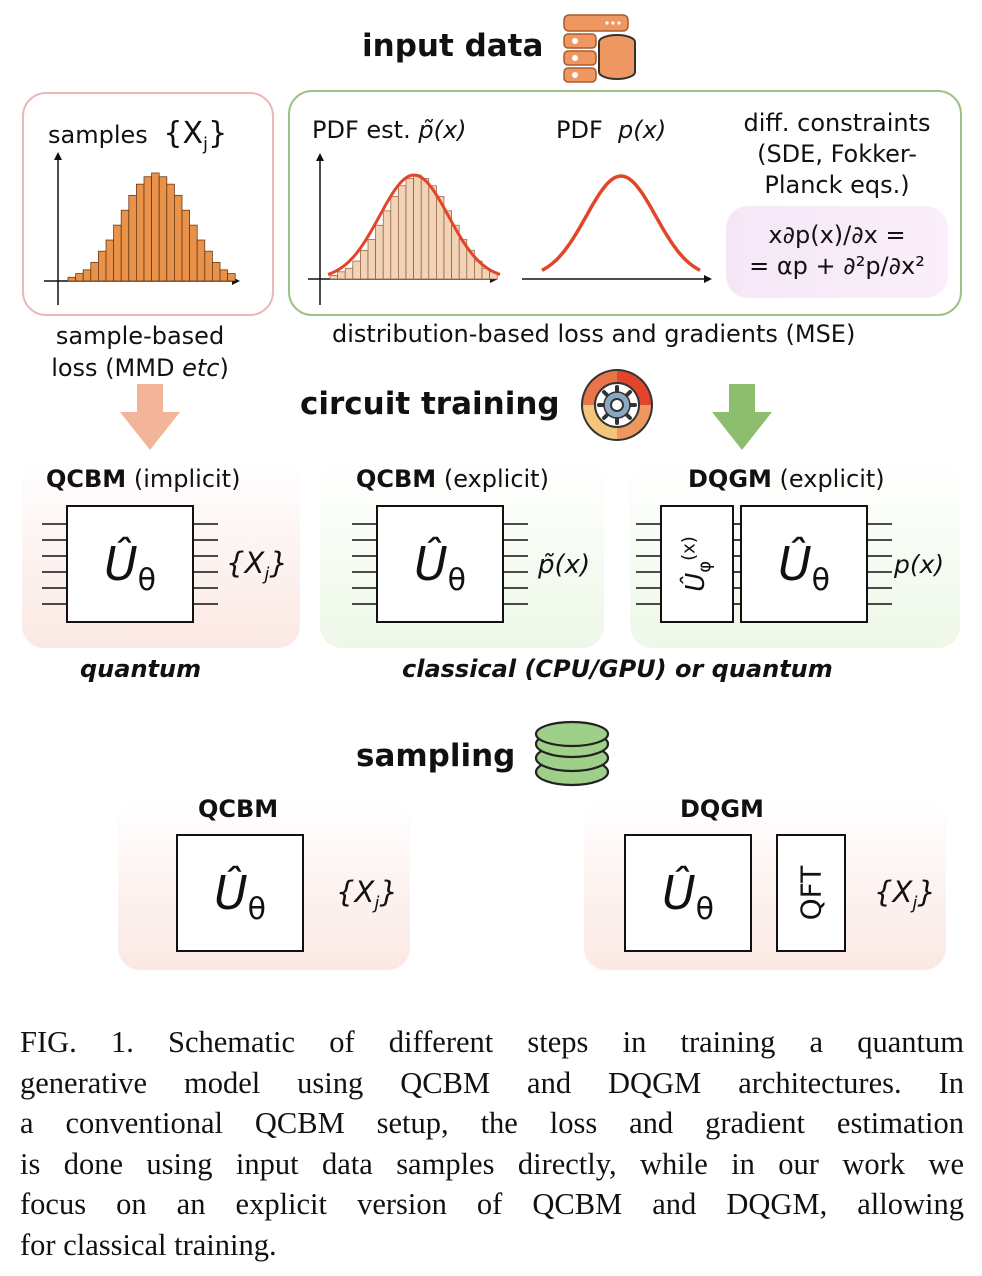 This screenshot has width=982, height=1276. I want to click on pdf-est-output-label: p̃(x), so click(564, 565).